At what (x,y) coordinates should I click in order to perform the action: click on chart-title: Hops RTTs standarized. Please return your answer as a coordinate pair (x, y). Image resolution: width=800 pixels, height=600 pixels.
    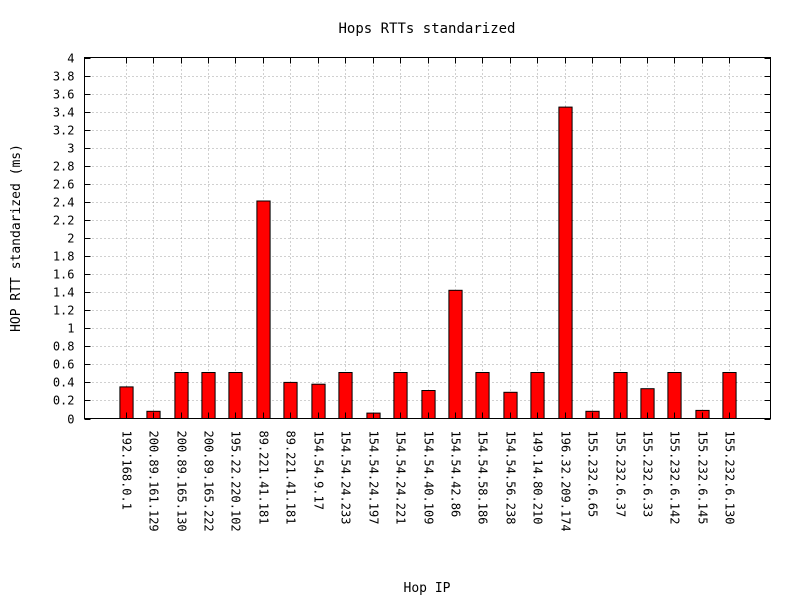
    Looking at the image, I should click on (426, 29).